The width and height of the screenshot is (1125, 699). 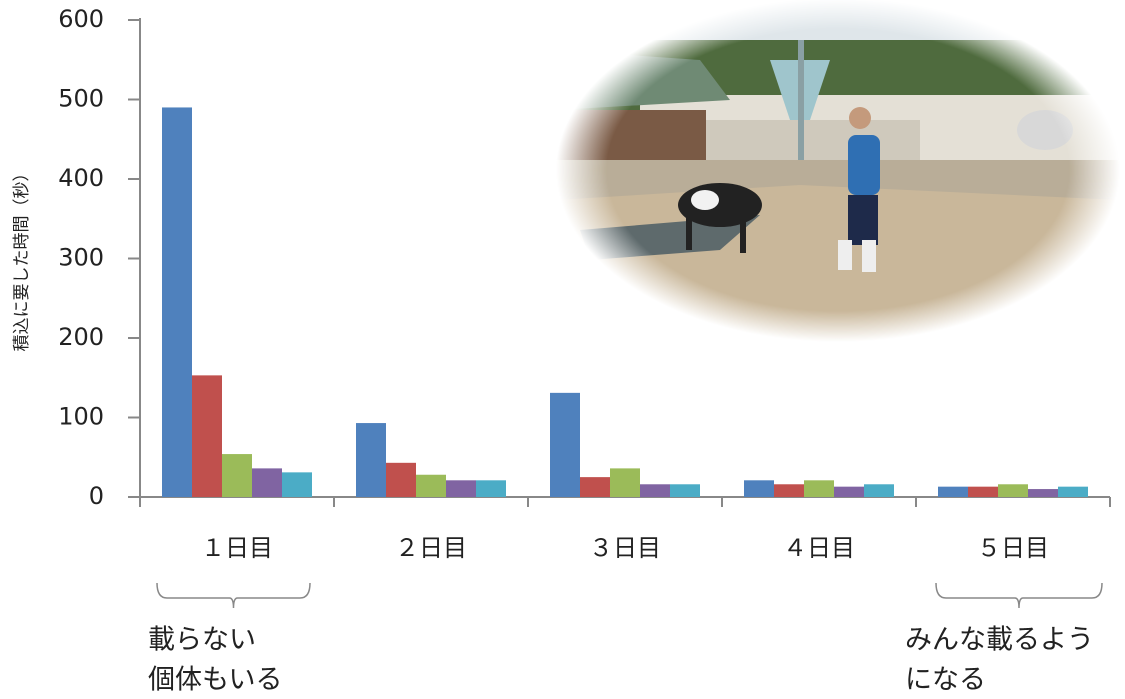 I want to click on x-tick-label: ５日目, so click(x=1013, y=548).